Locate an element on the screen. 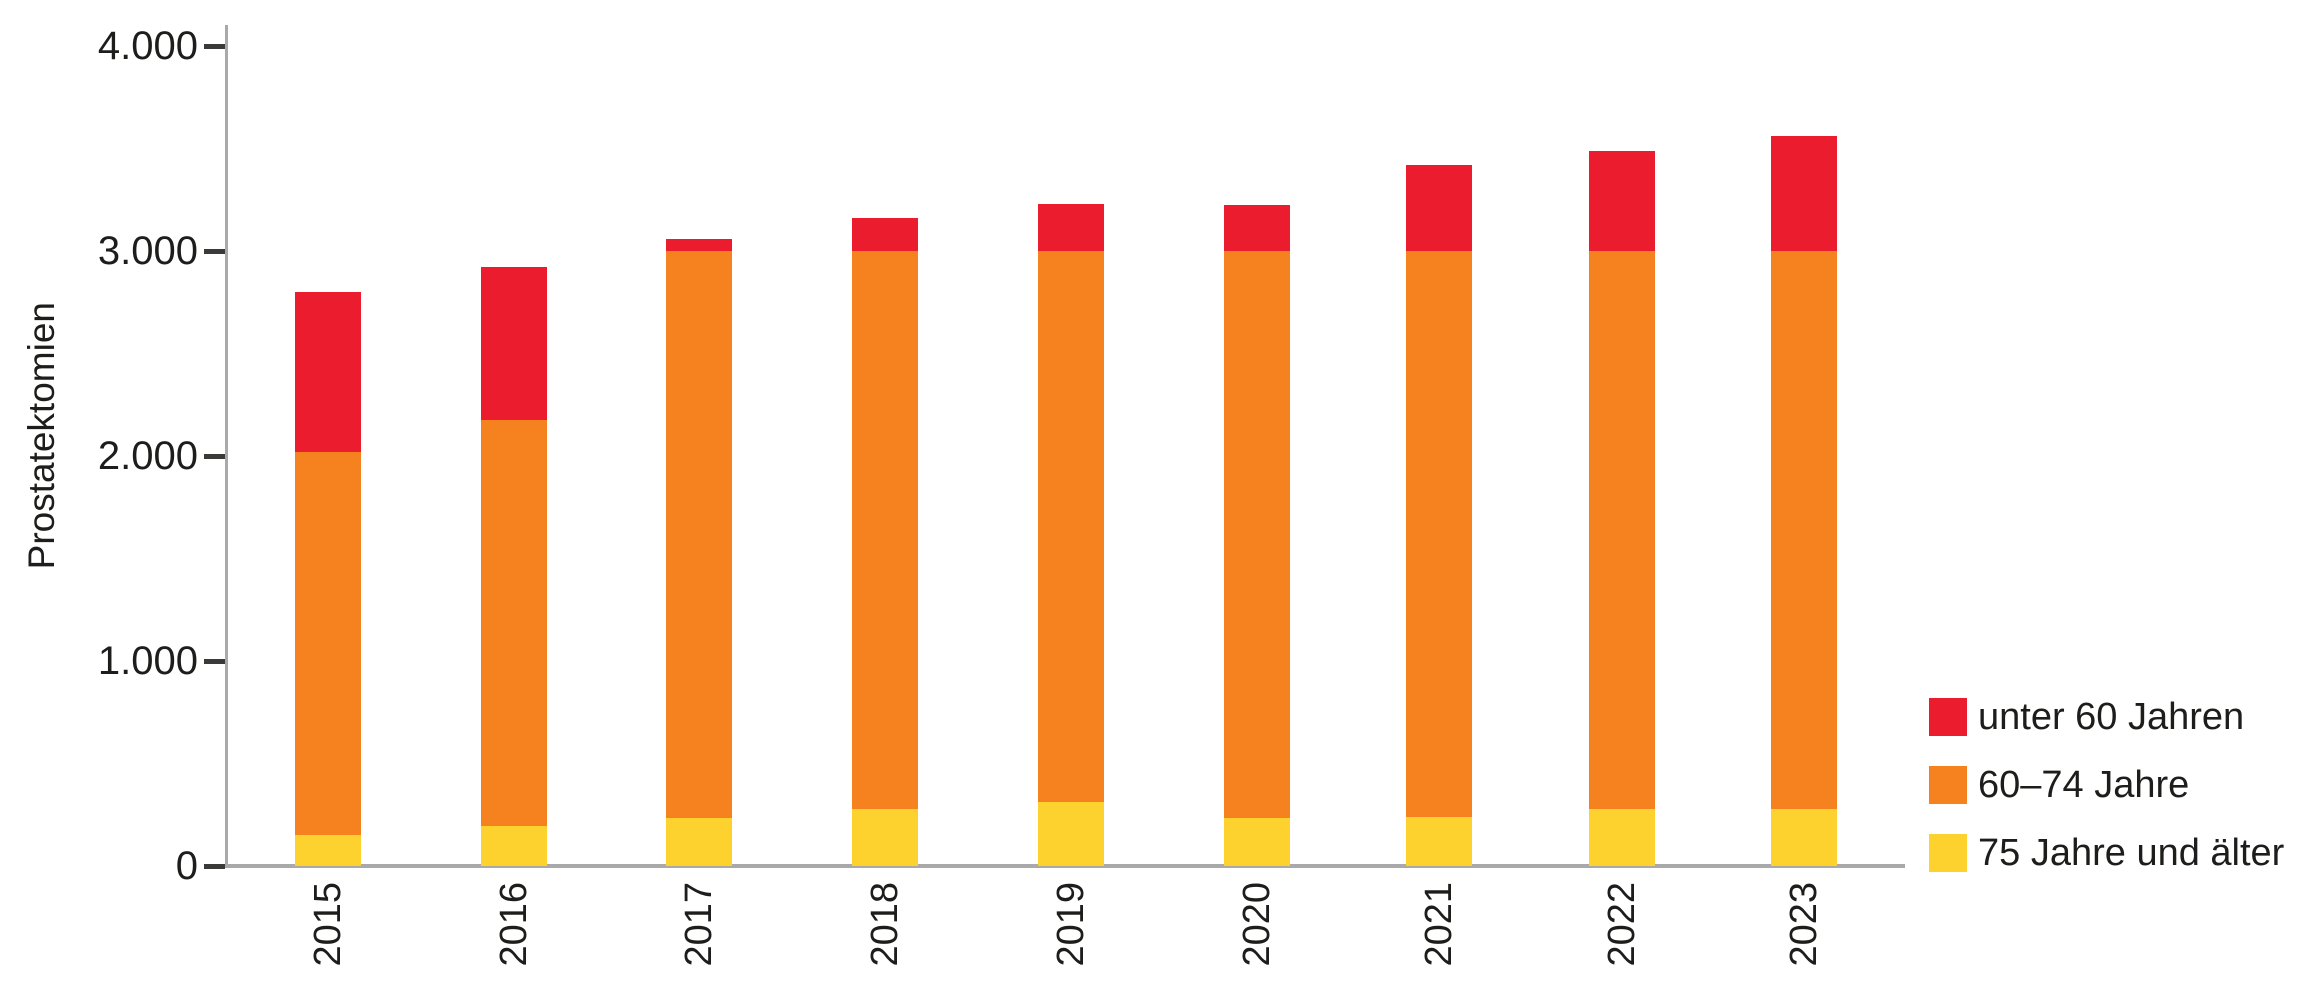 This screenshot has width=2302, height=991. bar-segment-2022-75-jahre-und-aelter is located at coordinates (1622, 837).